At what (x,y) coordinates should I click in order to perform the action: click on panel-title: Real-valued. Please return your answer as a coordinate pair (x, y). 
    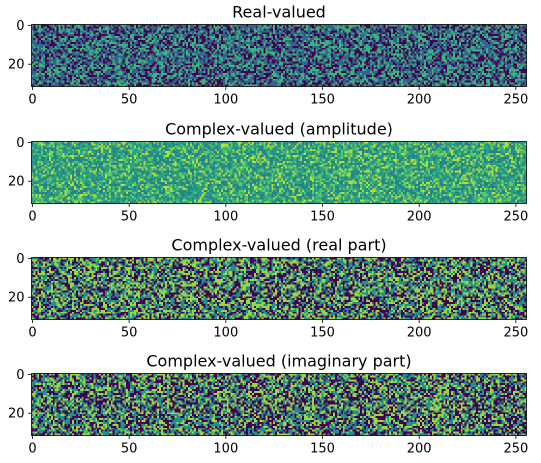
    Looking at the image, I should click on (279, 12).